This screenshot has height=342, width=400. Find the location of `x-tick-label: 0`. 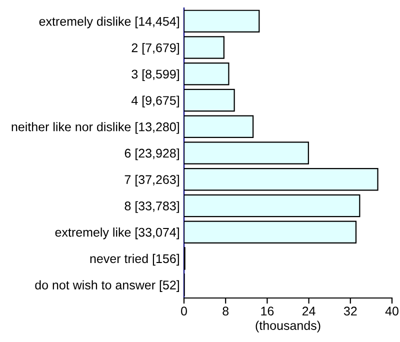

x-tick-label: 0 is located at coordinates (184, 311).